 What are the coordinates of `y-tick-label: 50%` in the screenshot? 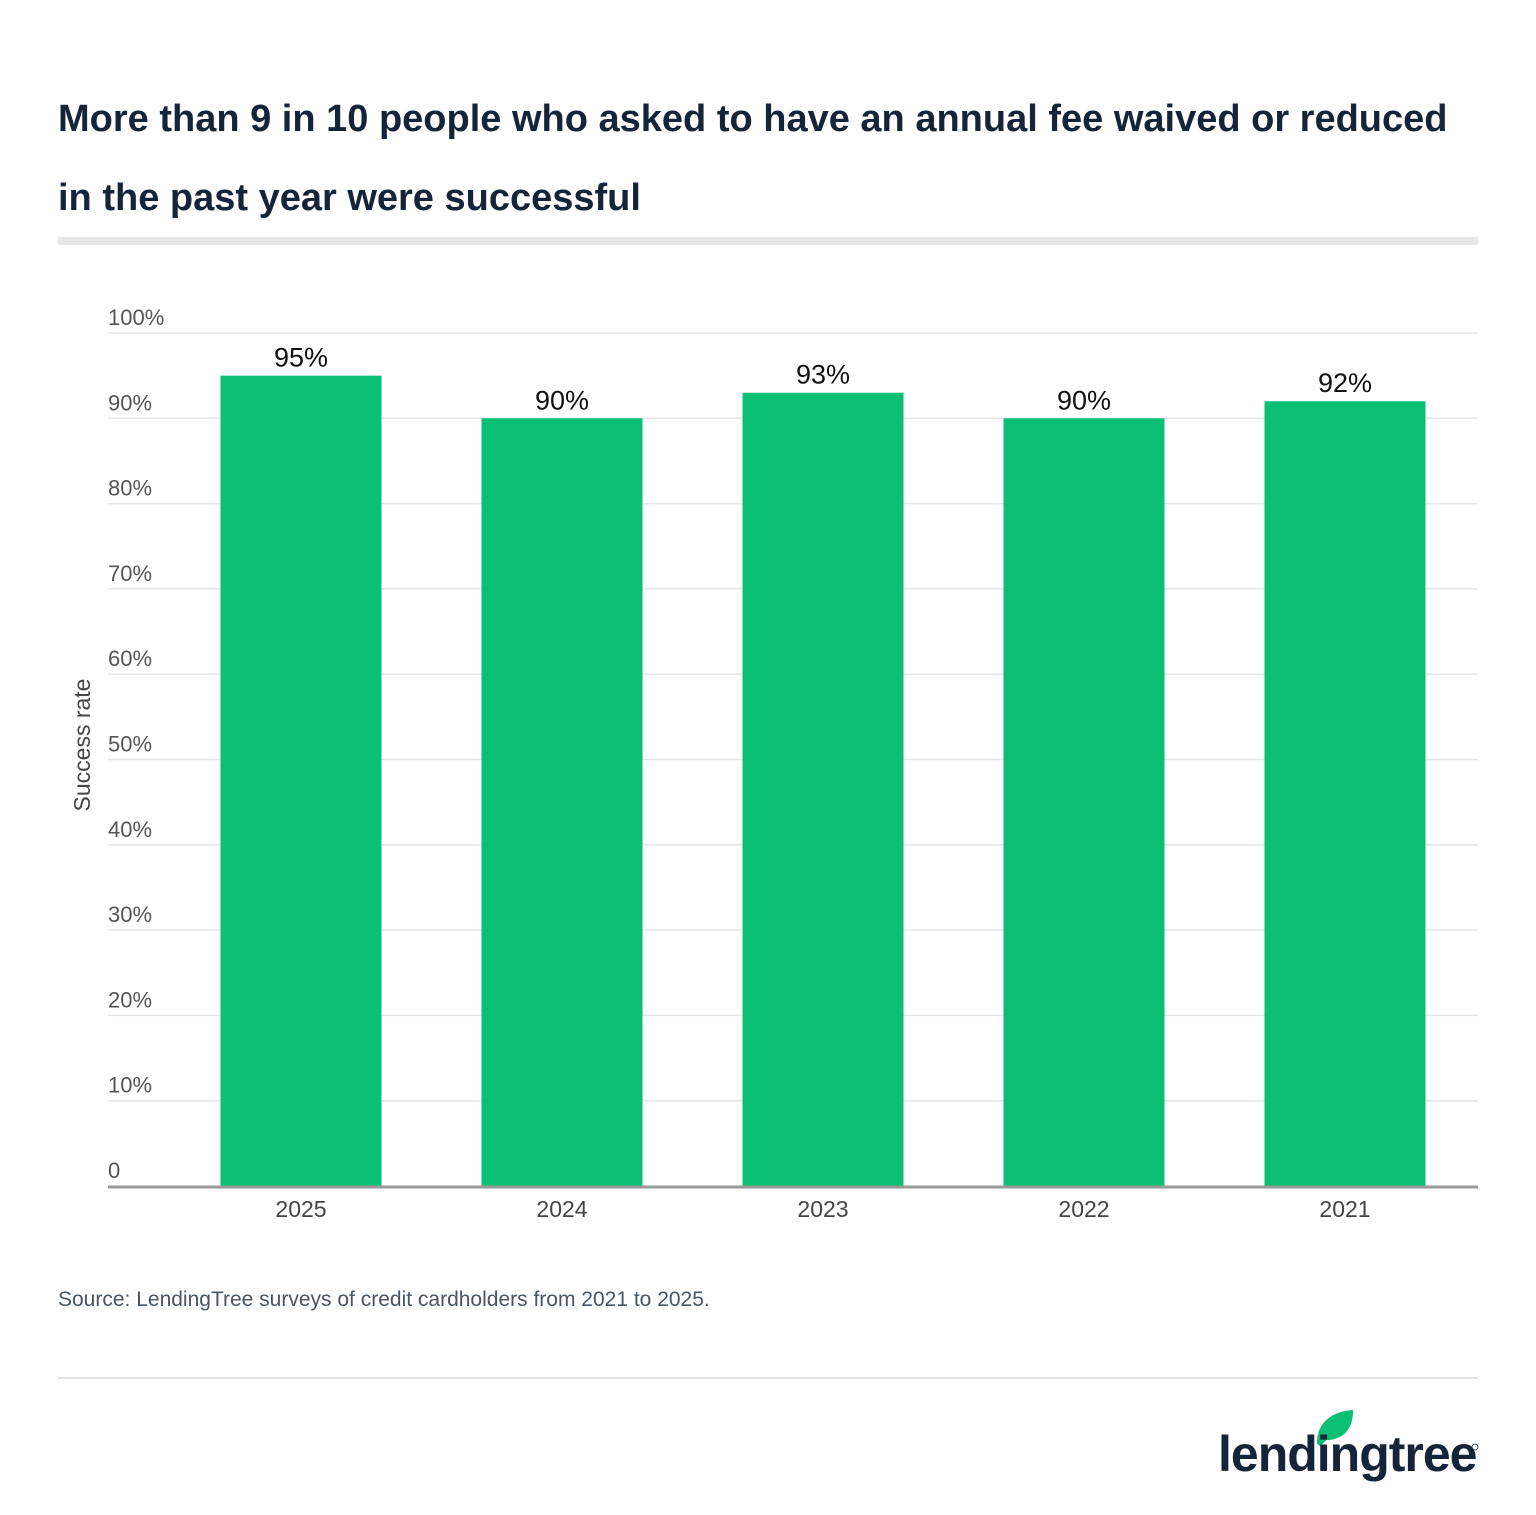 It's located at (130, 744).